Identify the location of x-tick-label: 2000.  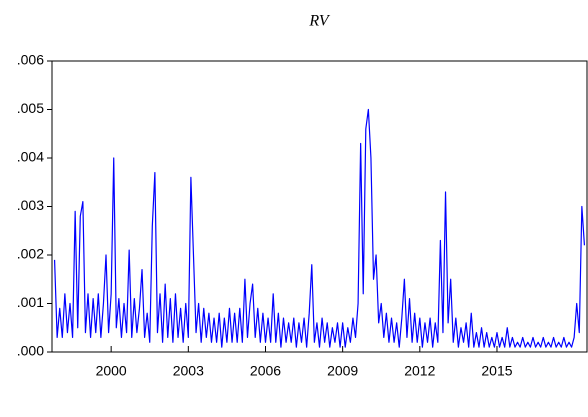
(111, 371).